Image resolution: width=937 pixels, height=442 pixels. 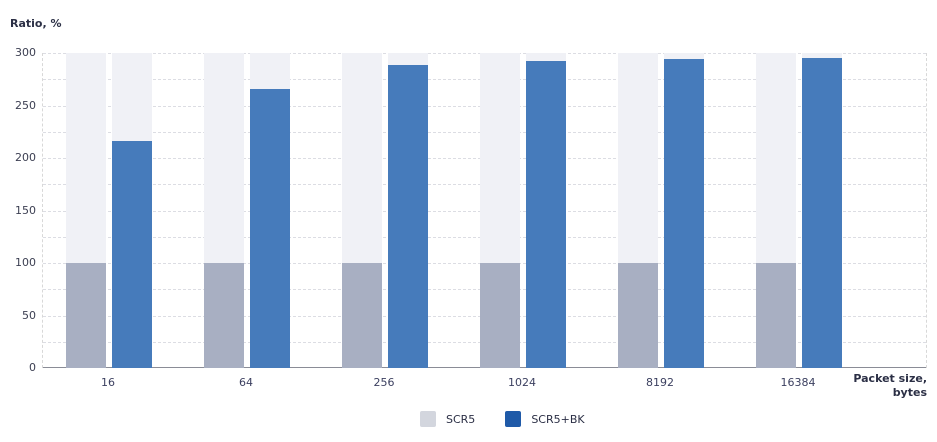 What do you see at coordinates (29, 315) in the screenshot?
I see `y-tick-label: 50` at bounding box center [29, 315].